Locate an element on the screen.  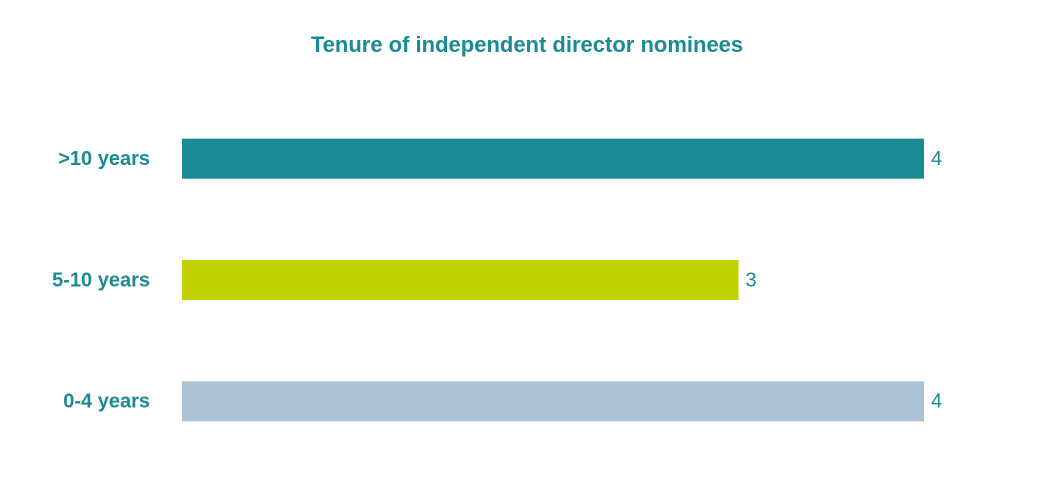
category-label: 0-4 years is located at coordinates (106, 402).